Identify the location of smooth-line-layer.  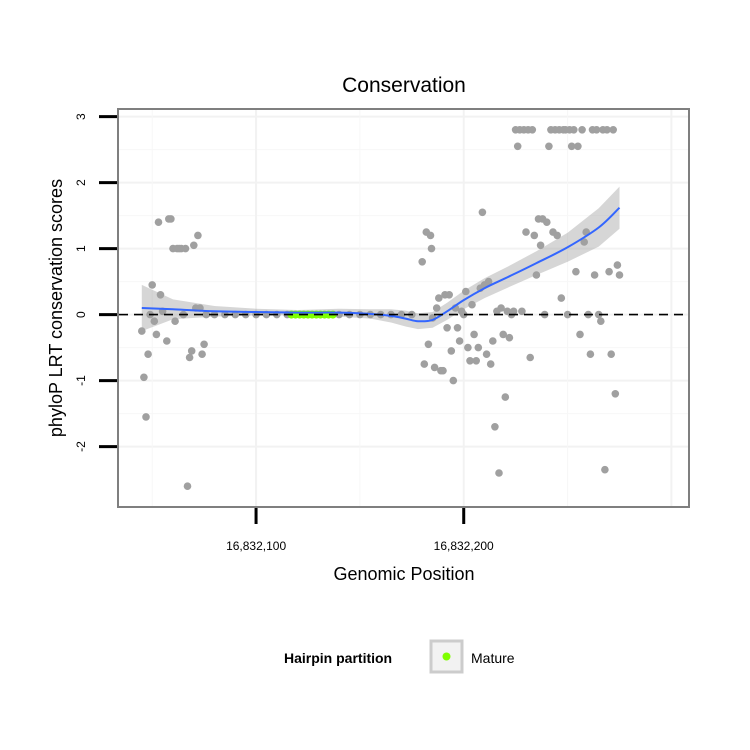
(381, 264).